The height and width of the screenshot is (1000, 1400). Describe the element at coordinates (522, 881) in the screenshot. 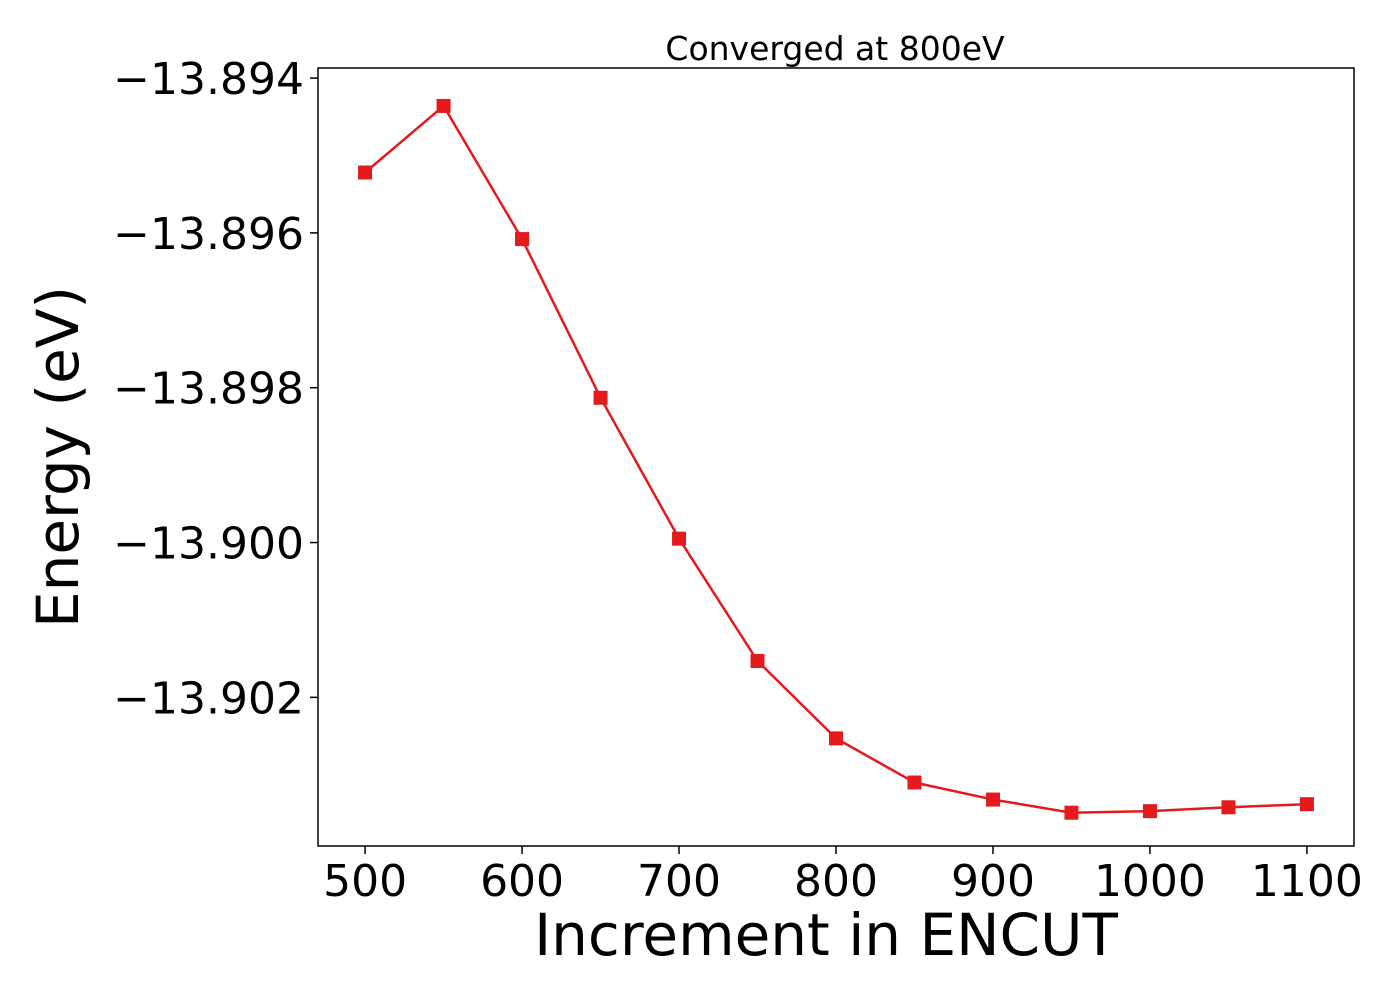

I see `x-tick-label: 600` at that location.